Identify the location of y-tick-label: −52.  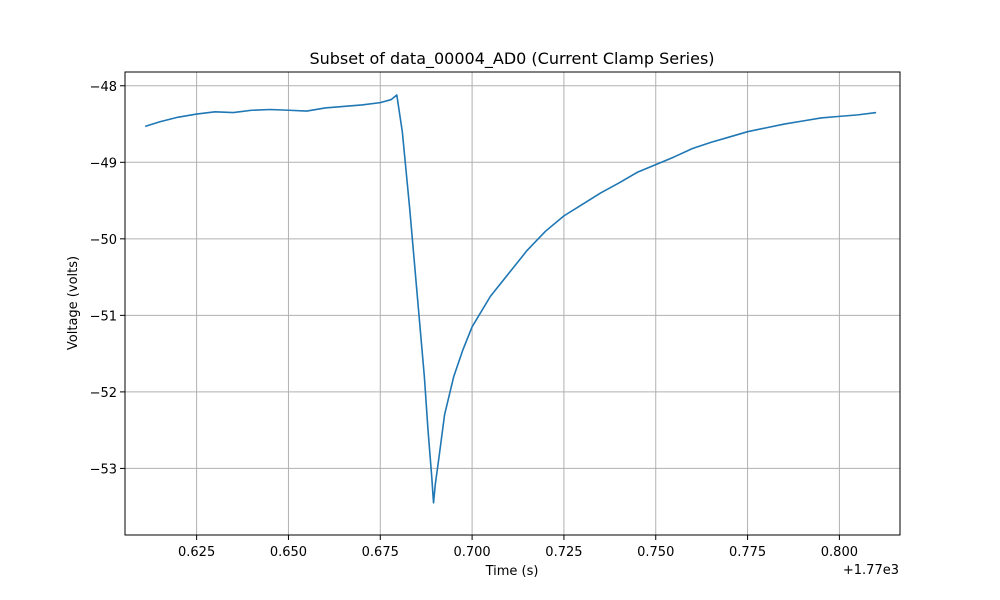
(103, 393).